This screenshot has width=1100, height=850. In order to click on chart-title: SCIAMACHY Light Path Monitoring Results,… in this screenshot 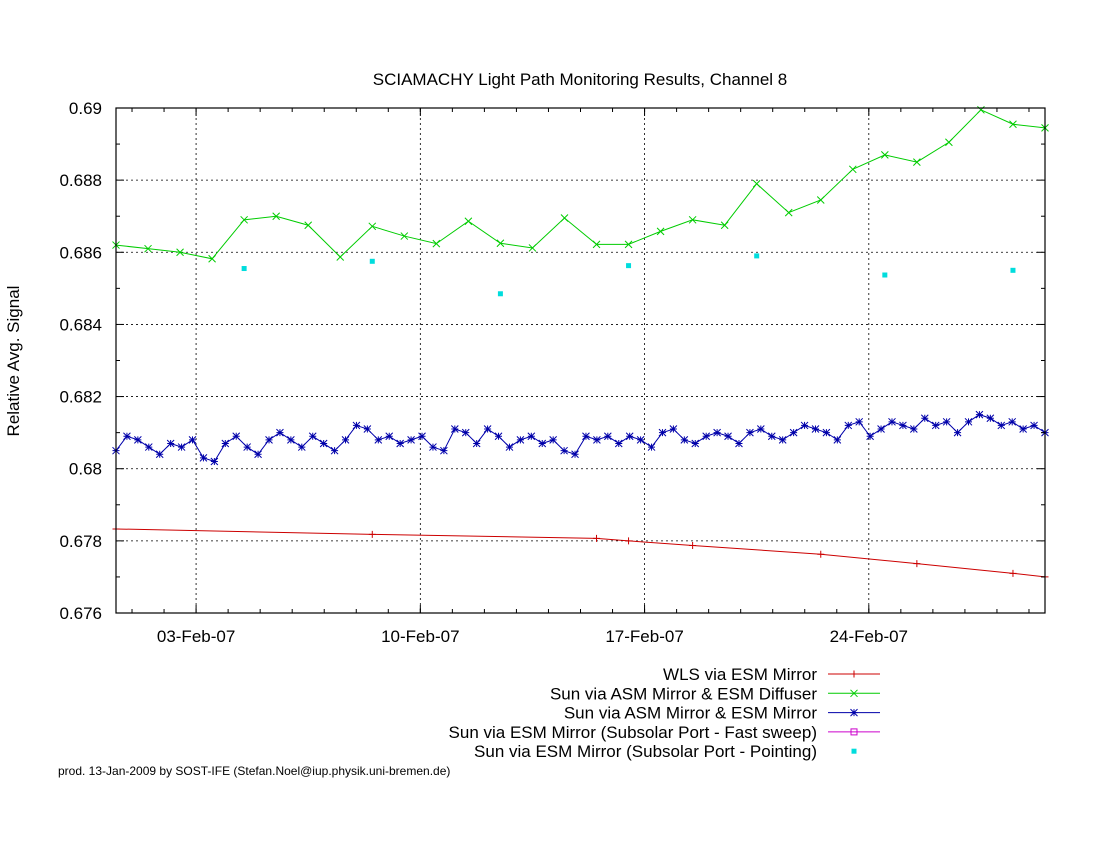, I will do `click(580, 79)`.